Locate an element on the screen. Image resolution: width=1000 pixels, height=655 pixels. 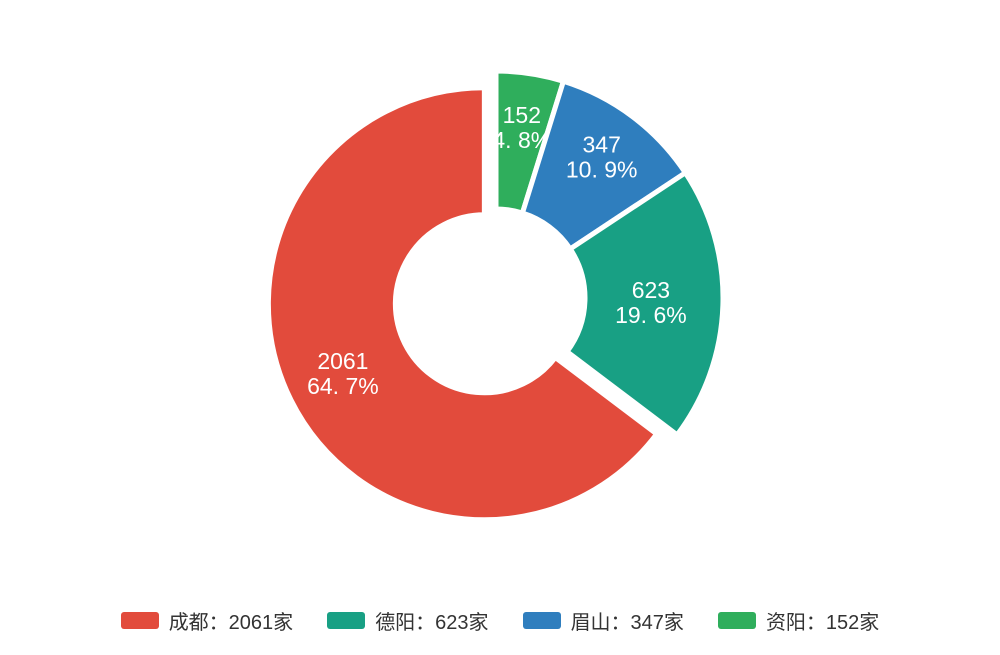
legend: 成都：2061家 德阳：623家 眉山：347家 资阳：152家 is located at coordinates (500, 620).